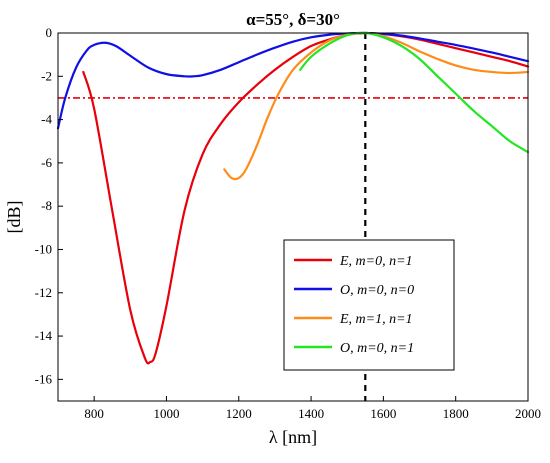 The width and height of the screenshot is (550, 463). Describe the element at coordinates (43, 292) in the screenshot. I see `y-tick-label: -12` at that location.